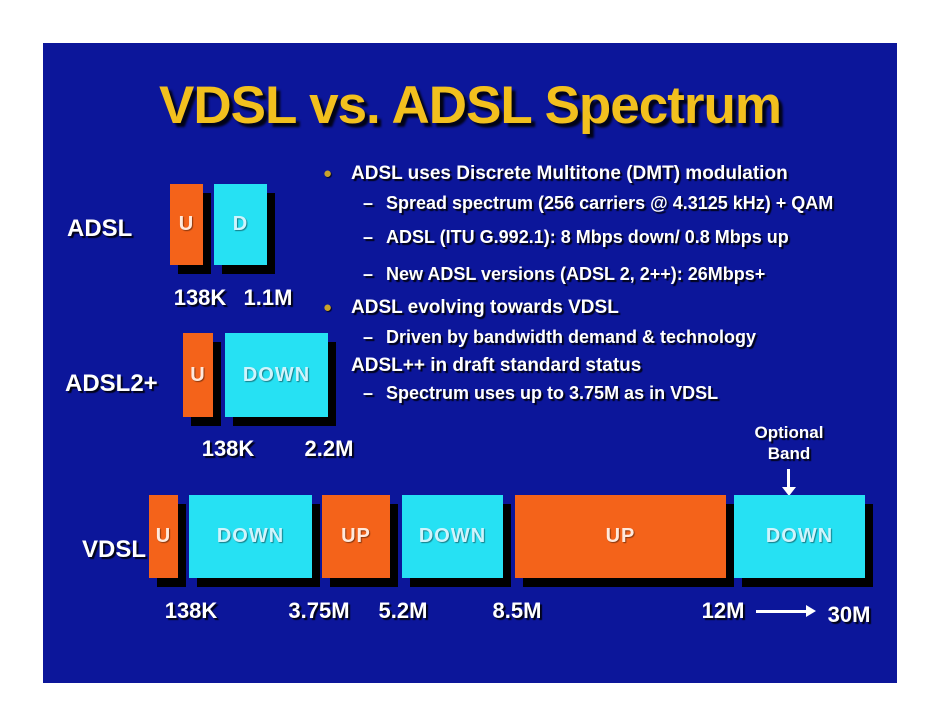 The width and height of the screenshot is (942, 728). Describe the element at coordinates (789, 453) in the screenshot. I see `optional-band-line2: Band` at that location.